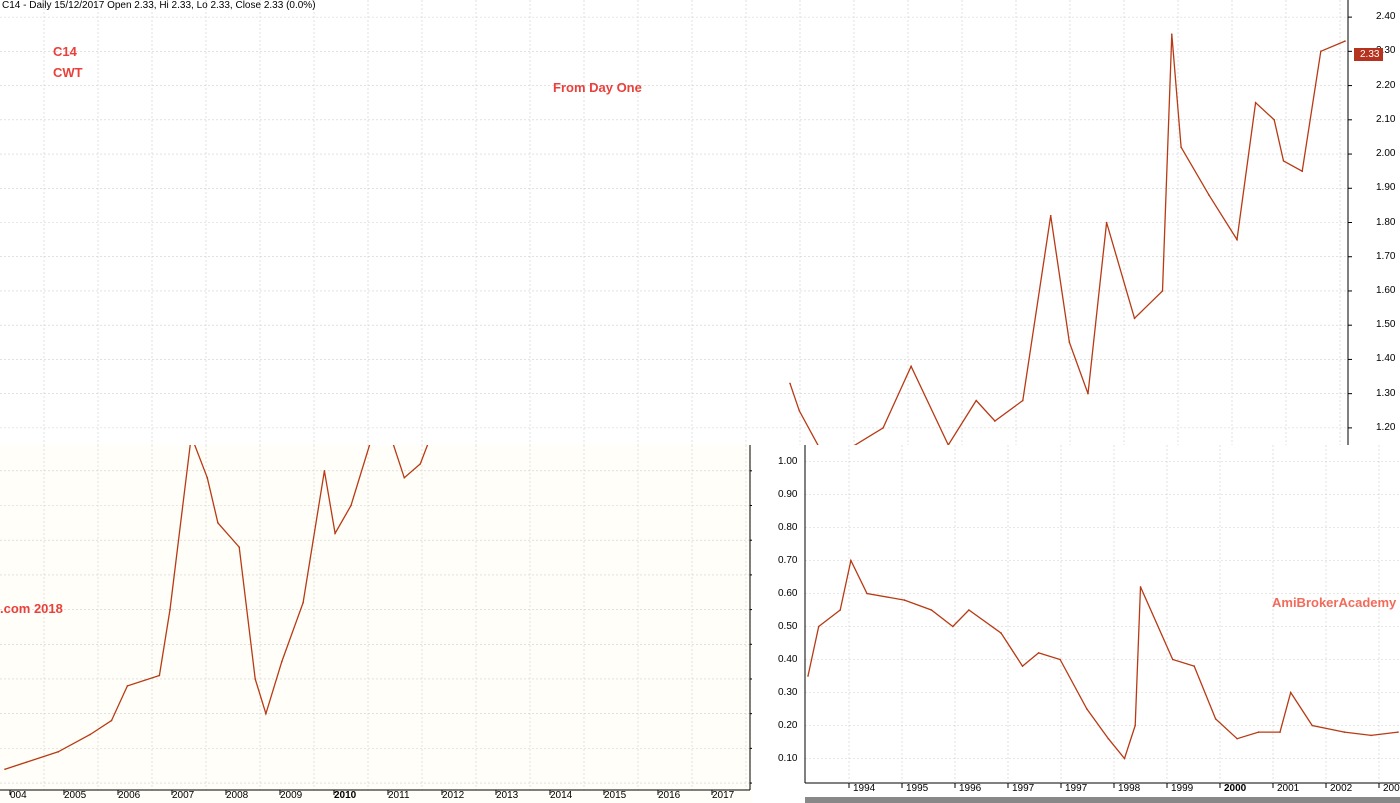 This screenshot has width=1400, height=803. What do you see at coordinates (1102, 800) in the screenshot?
I see `horizontal-scrollbar` at bounding box center [1102, 800].